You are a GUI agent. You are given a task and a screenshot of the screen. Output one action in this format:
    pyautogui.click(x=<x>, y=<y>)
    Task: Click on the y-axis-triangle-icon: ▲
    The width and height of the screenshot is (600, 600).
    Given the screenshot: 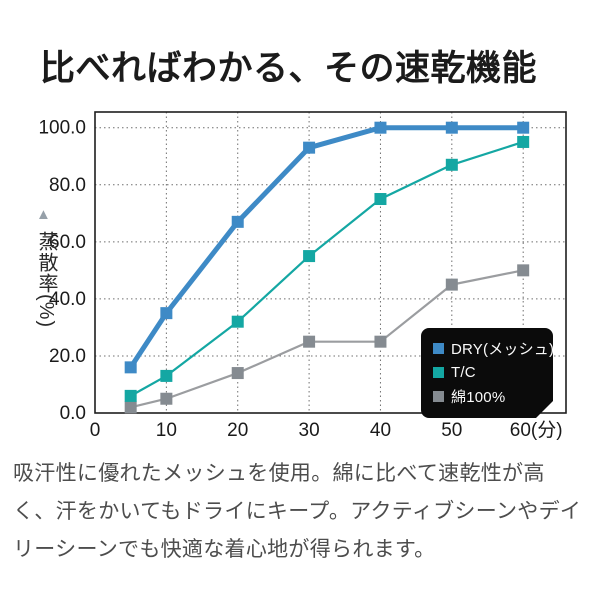 What is the action you would take?
    pyautogui.click(x=43, y=214)
    